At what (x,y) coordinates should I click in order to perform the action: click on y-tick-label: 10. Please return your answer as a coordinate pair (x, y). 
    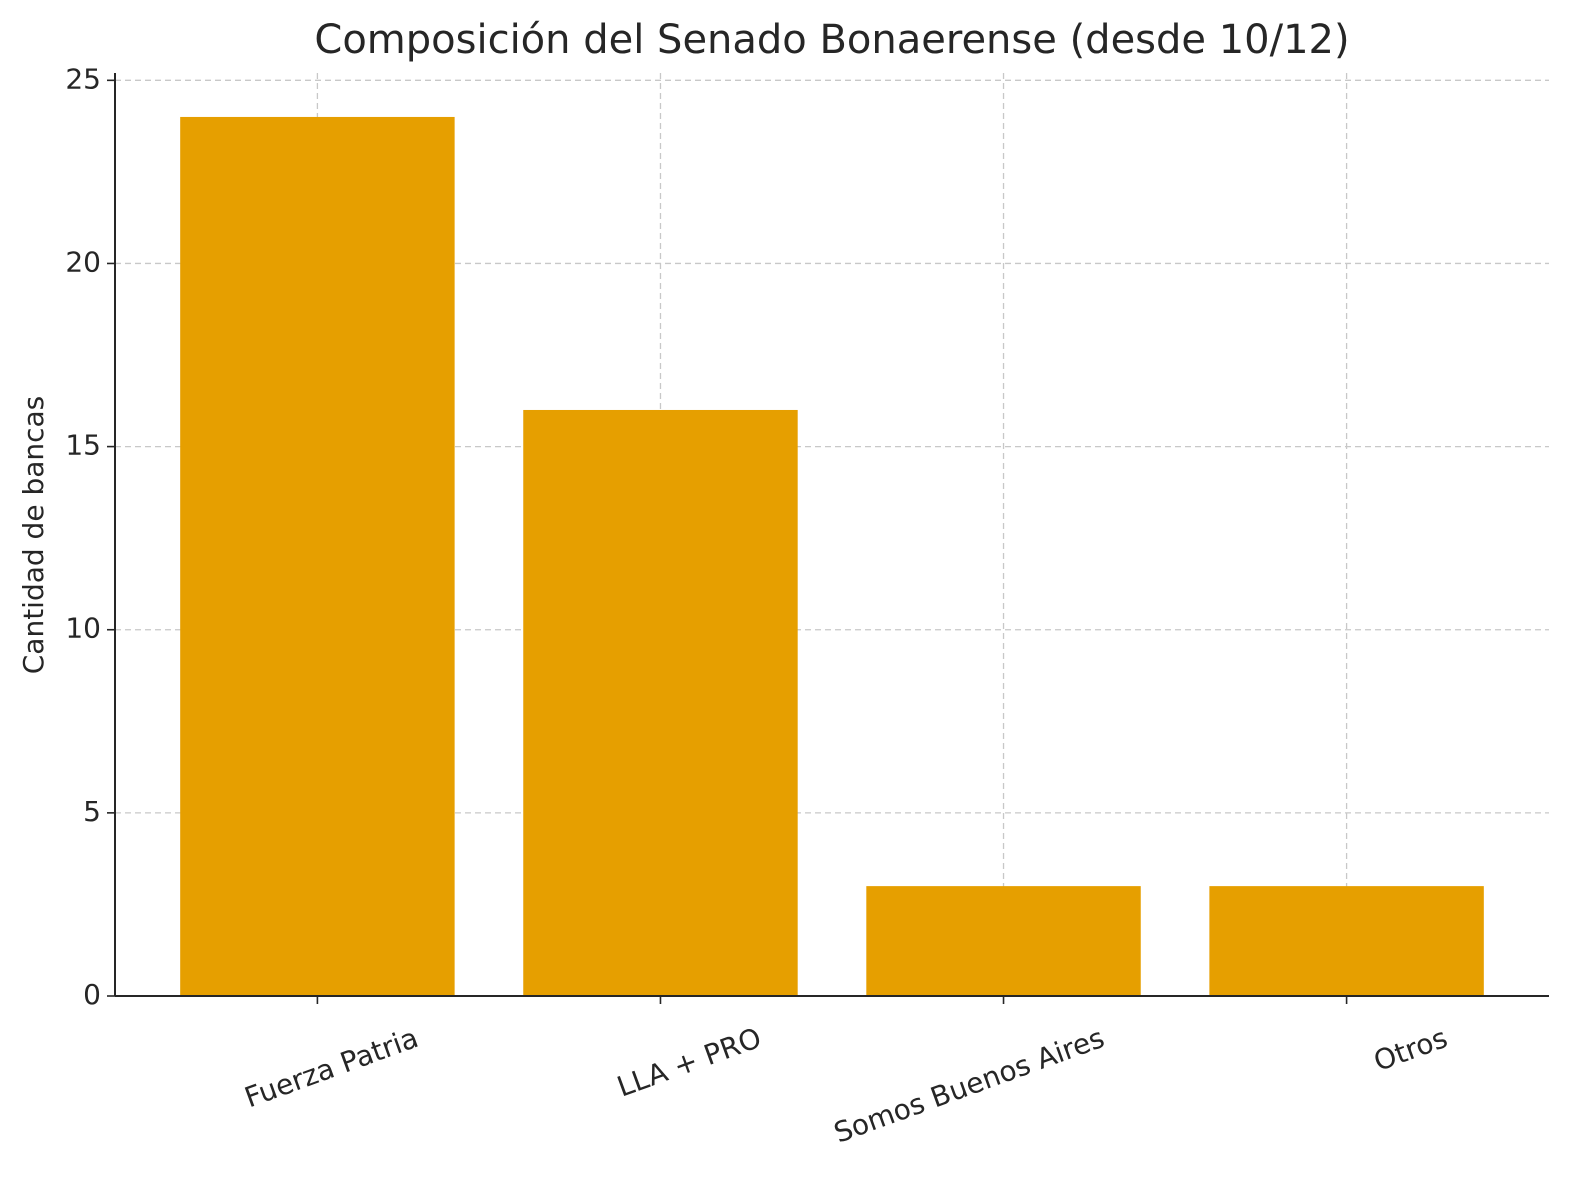
    Looking at the image, I should click on (83, 628).